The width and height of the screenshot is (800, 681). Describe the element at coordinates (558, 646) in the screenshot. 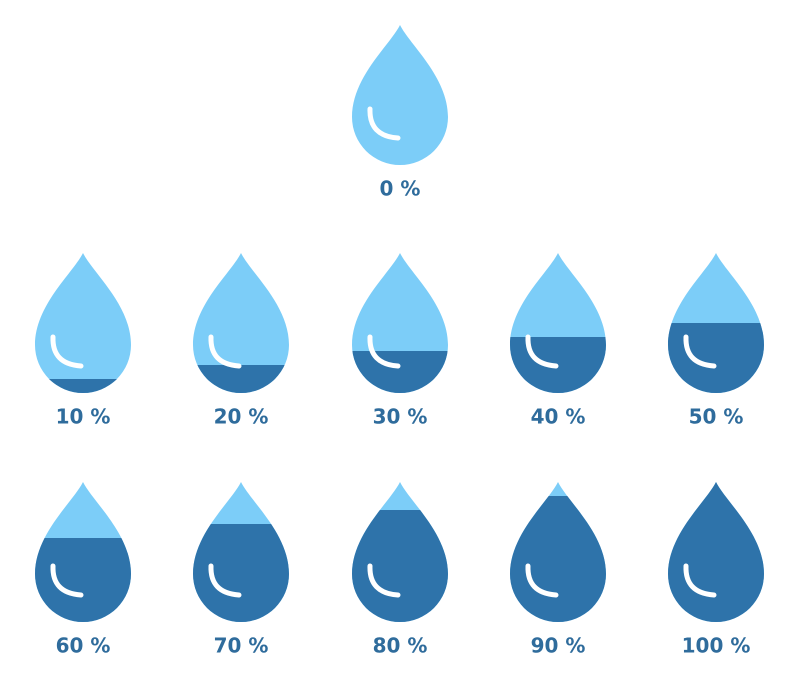

I see `drop-label: 90 %` at that location.